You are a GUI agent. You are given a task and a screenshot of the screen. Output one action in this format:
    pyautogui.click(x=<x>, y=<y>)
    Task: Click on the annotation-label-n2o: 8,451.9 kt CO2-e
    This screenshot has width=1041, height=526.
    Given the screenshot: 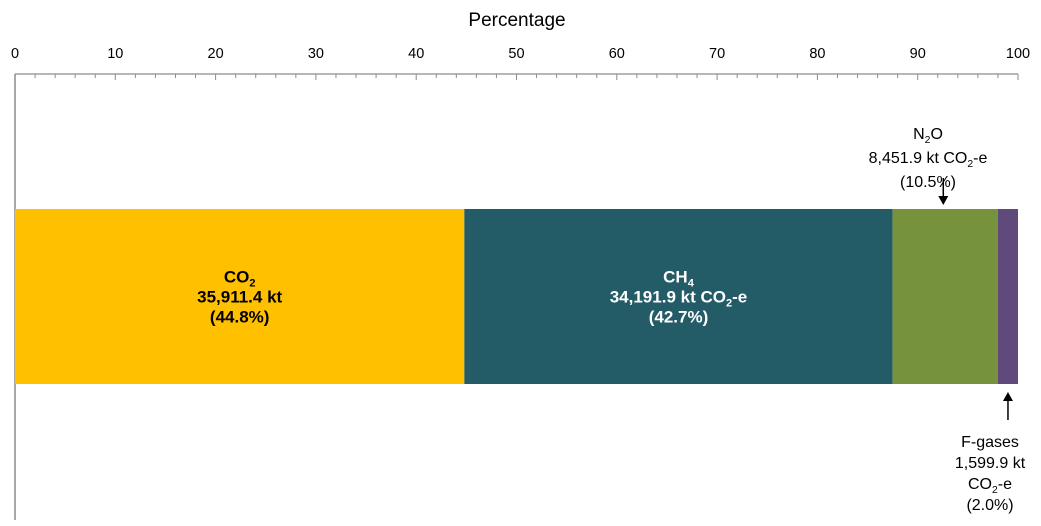 What is the action you would take?
    pyautogui.click(x=928, y=160)
    